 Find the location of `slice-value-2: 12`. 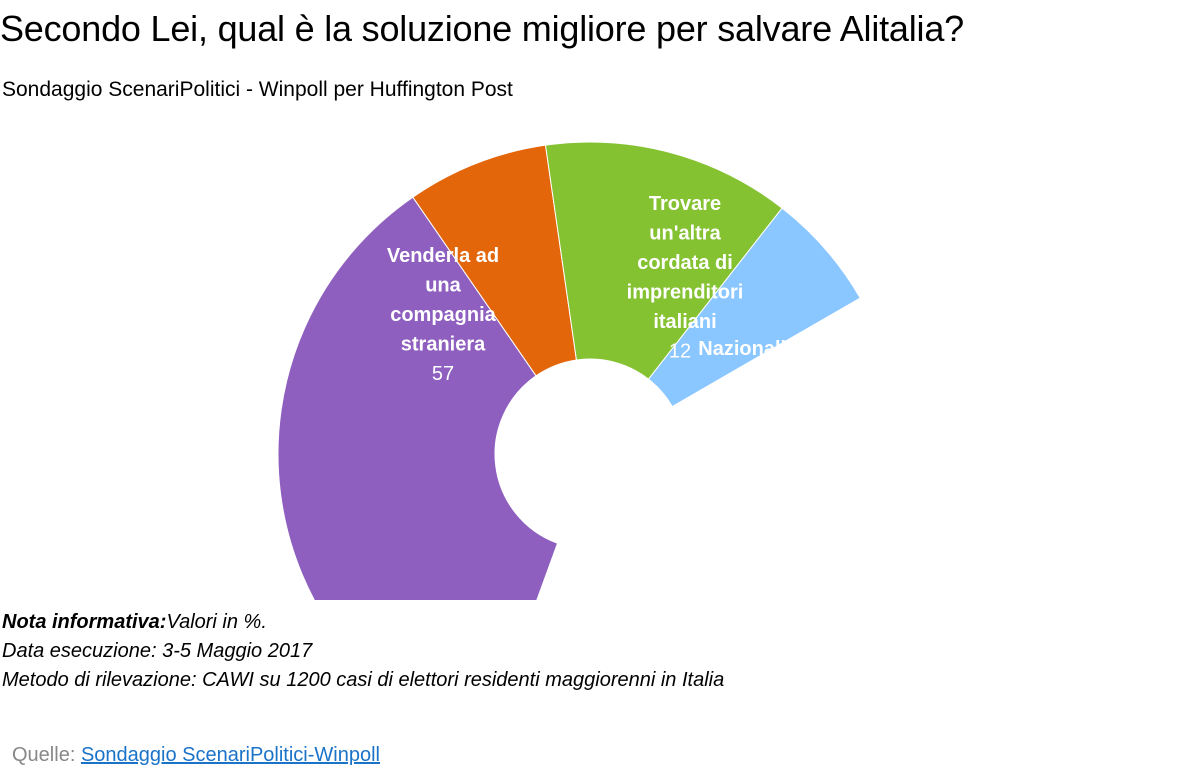

slice-value-2: 12 is located at coordinates (680, 352).